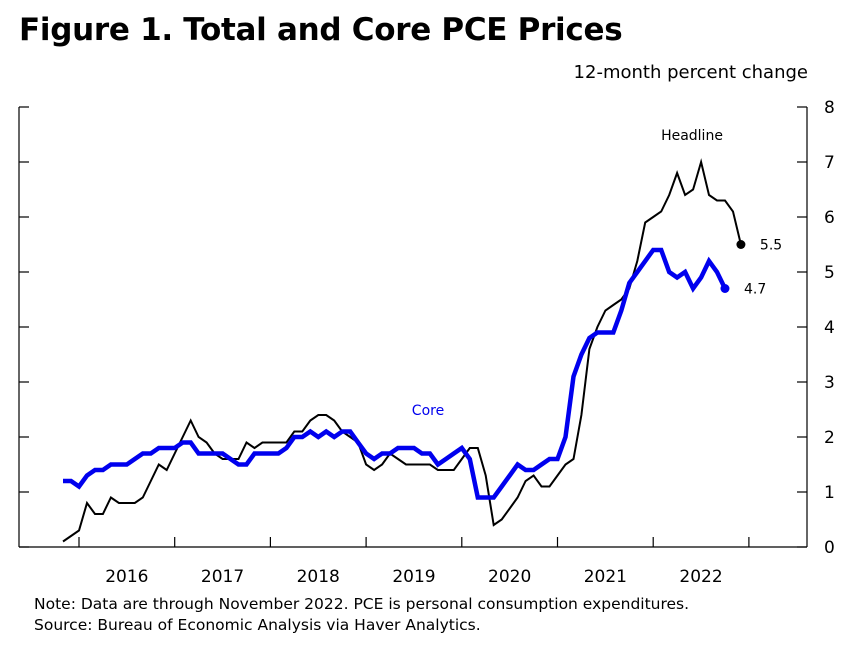  What do you see at coordinates (605, 577) in the screenshot?
I see `x-tick-label: 2021` at bounding box center [605, 577].